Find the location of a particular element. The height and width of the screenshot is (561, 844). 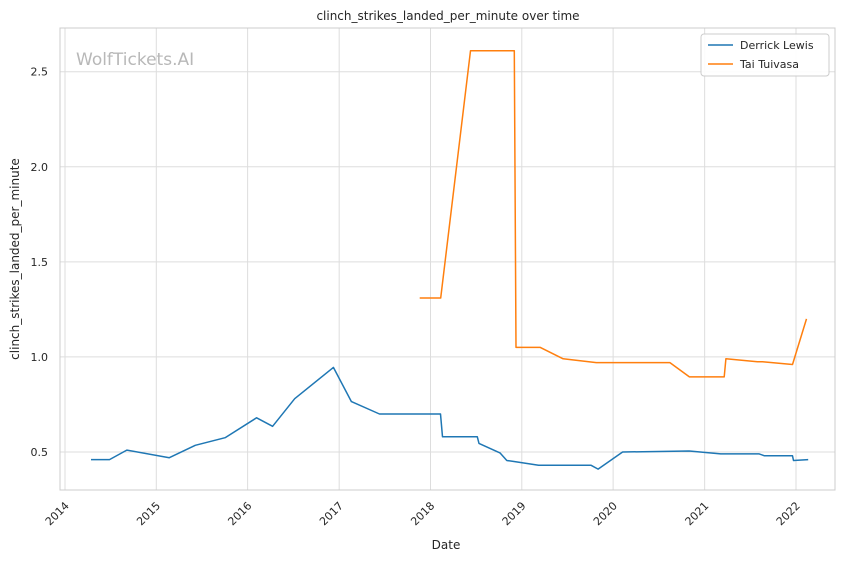

y-tick-label: 0.5 is located at coordinates (40, 452).